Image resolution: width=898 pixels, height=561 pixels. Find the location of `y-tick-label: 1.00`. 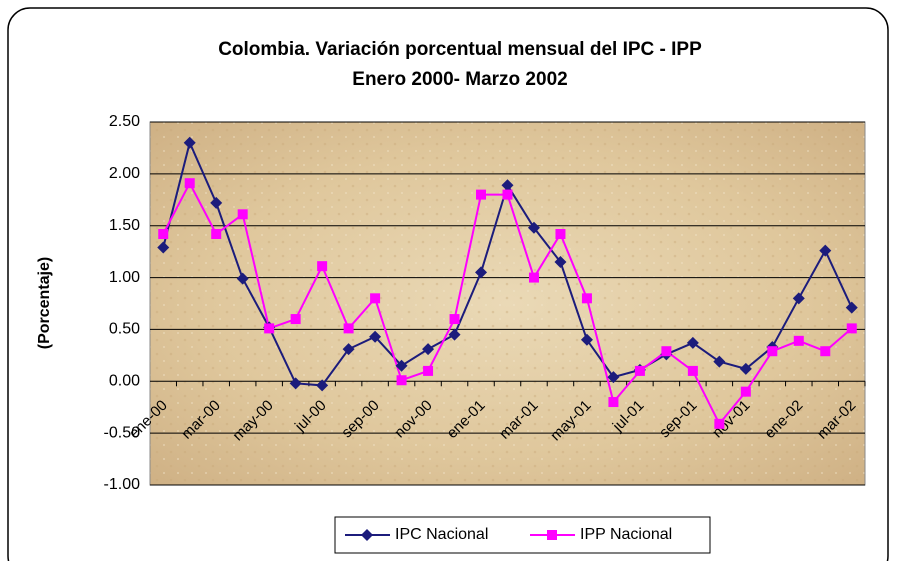

y-tick-label: 1.00 is located at coordinates (124, 277).